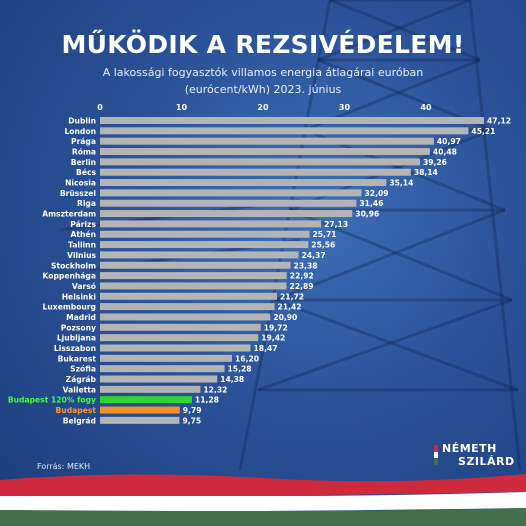  Describe the element at coordinates (82, 121) in the screenshot. I see `category-label: Dublin` at that location.